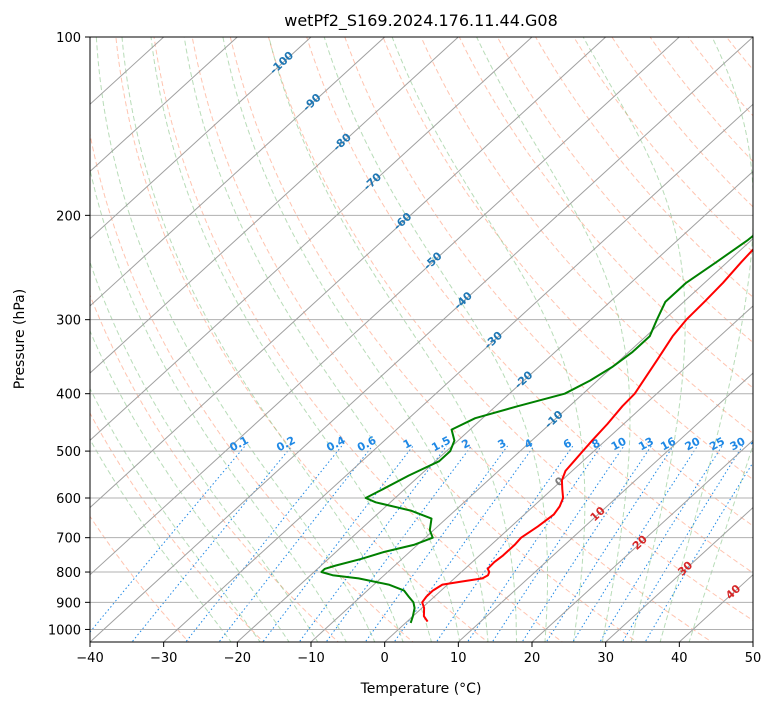  I want to click on mixing-ratio-label: 1, so click(407, 443).